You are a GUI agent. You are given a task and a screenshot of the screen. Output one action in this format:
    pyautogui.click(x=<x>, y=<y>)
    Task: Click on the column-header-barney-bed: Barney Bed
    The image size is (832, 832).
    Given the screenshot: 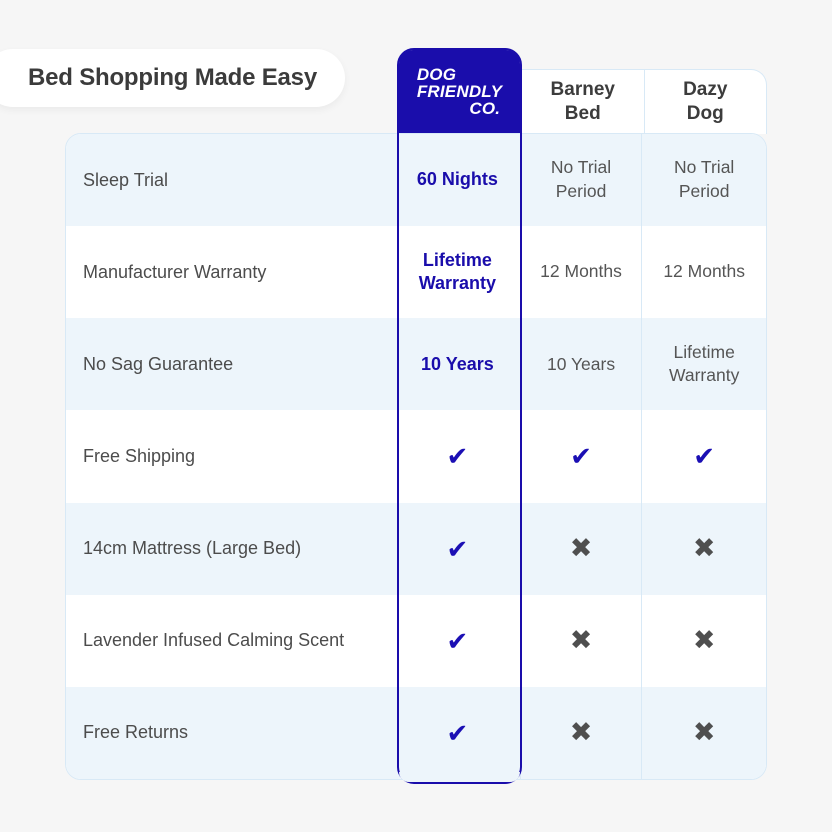 What is the action you would take?
    pyautogui.click(x=583, y=102)
    